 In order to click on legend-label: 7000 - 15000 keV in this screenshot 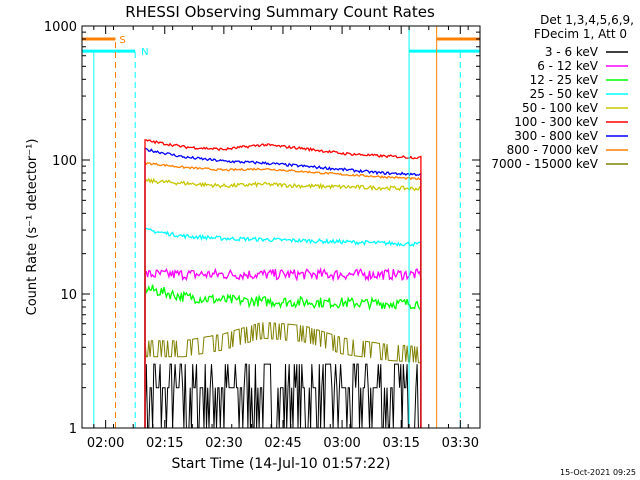, I will do `click(544, 164)`.